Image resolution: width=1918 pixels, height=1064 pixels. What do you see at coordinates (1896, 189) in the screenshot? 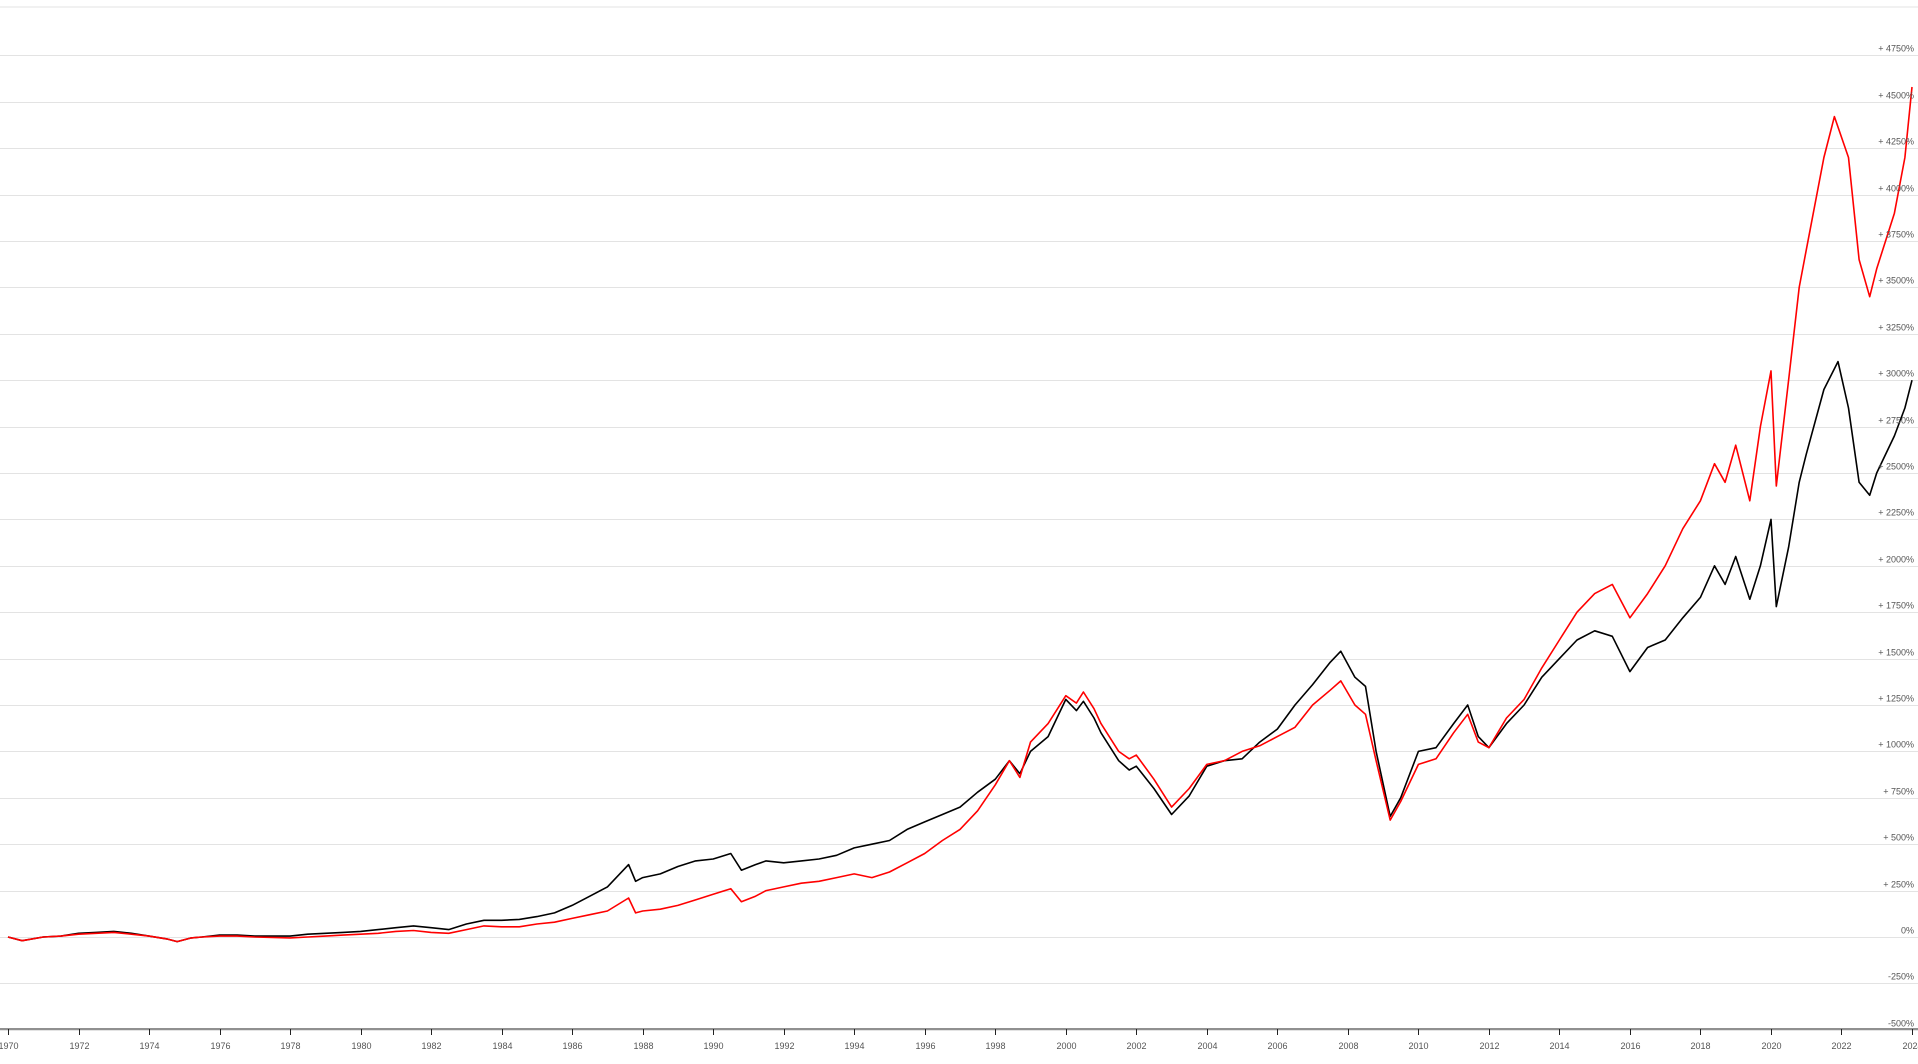
I see `y-tick-label: + 4000%` at bounding box center [1896, 189].